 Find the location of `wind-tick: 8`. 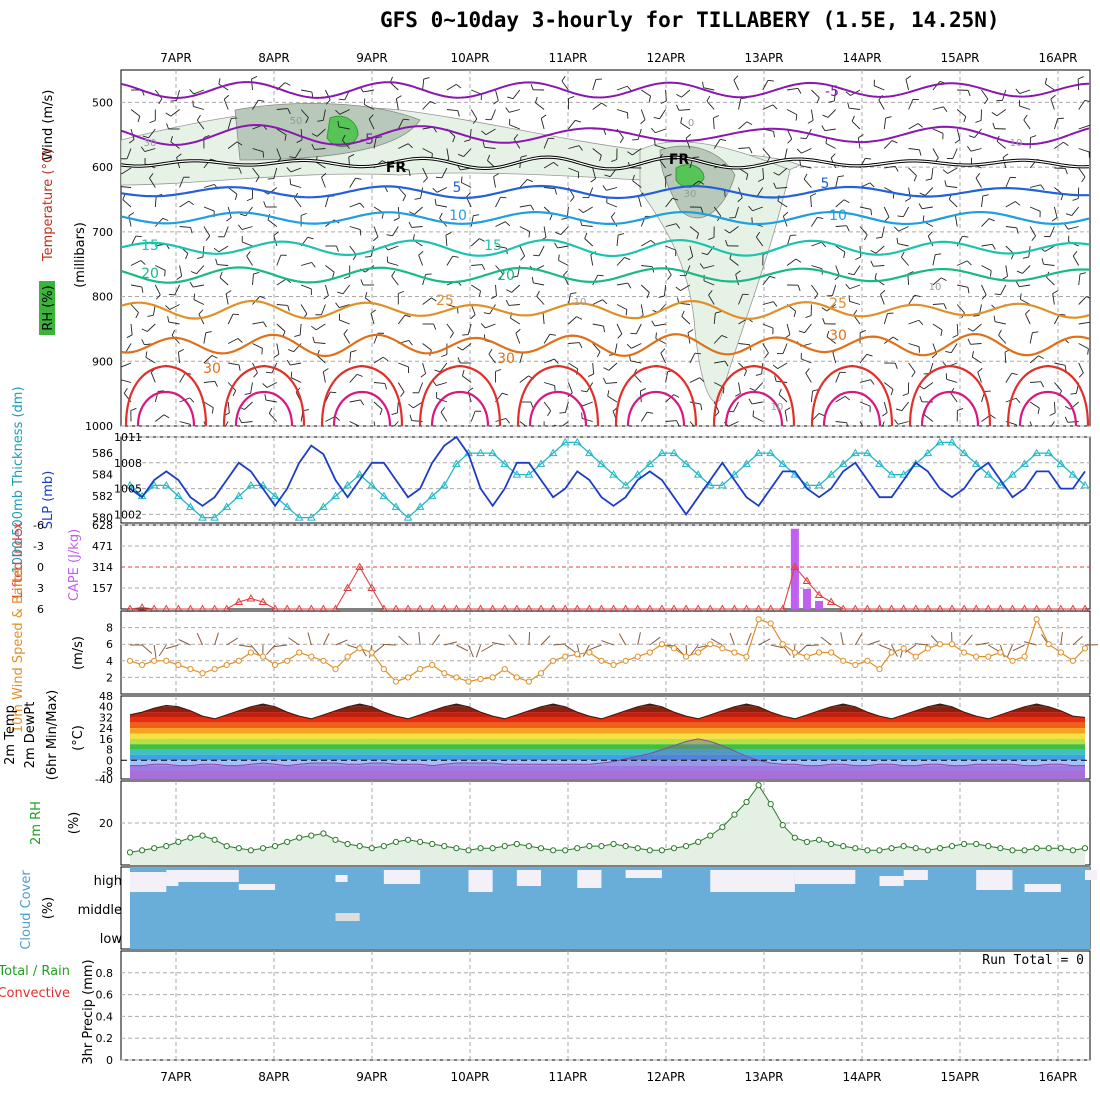

wind-tick: 8 is located at coordinates (109, 628).